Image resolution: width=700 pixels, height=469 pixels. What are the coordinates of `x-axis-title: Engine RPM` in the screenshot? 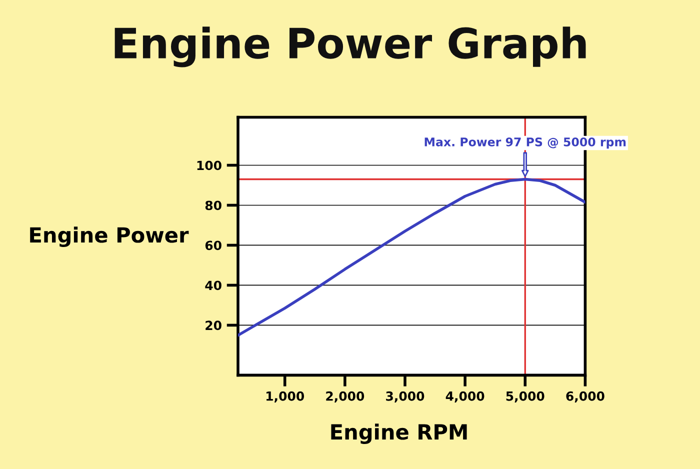 It's located at (399, 434).